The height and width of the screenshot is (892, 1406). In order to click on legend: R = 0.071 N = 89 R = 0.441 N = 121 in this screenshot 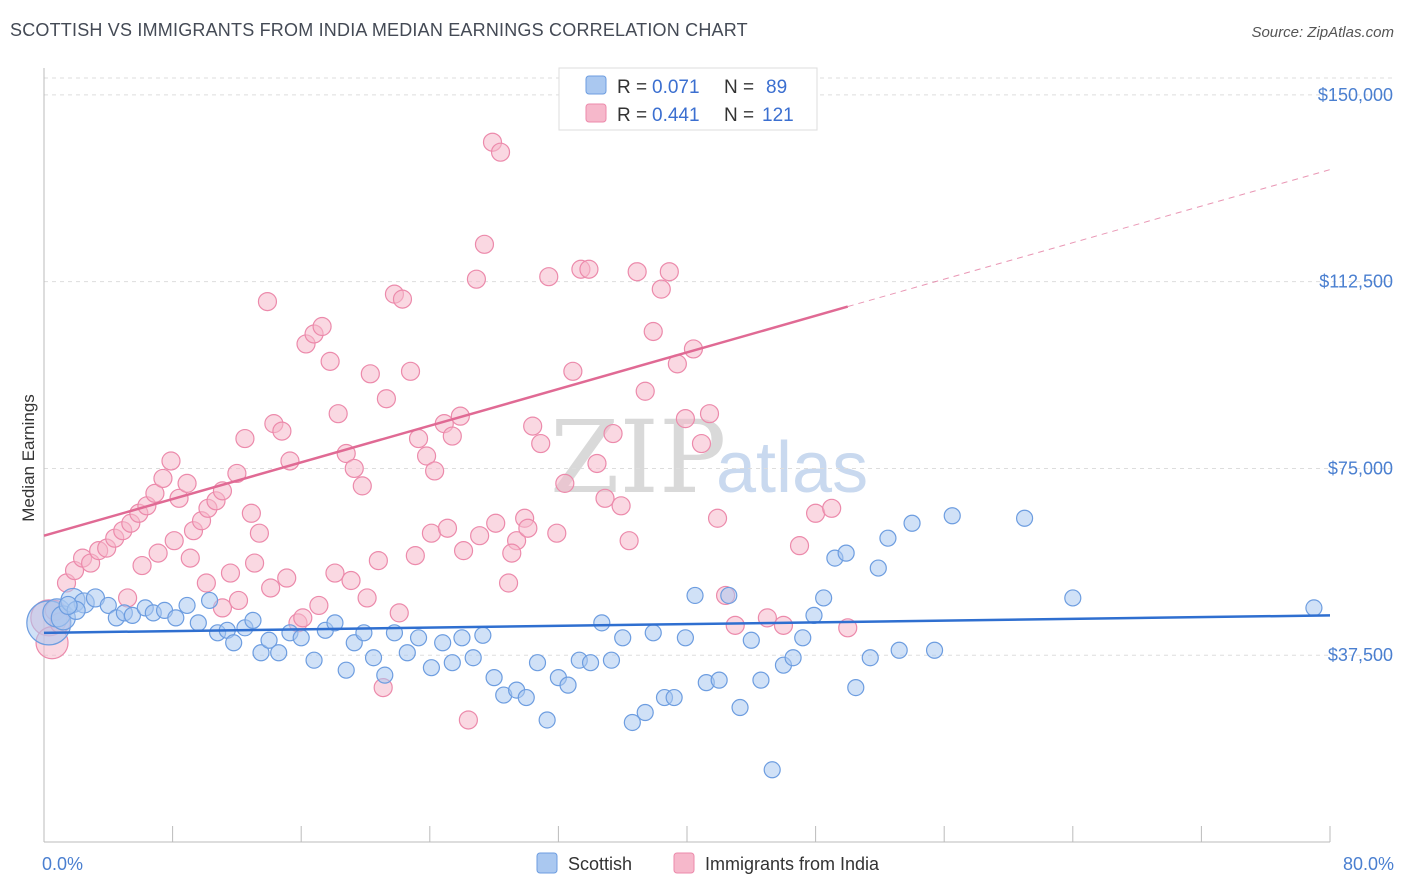, I will do `click(688, 99)`.